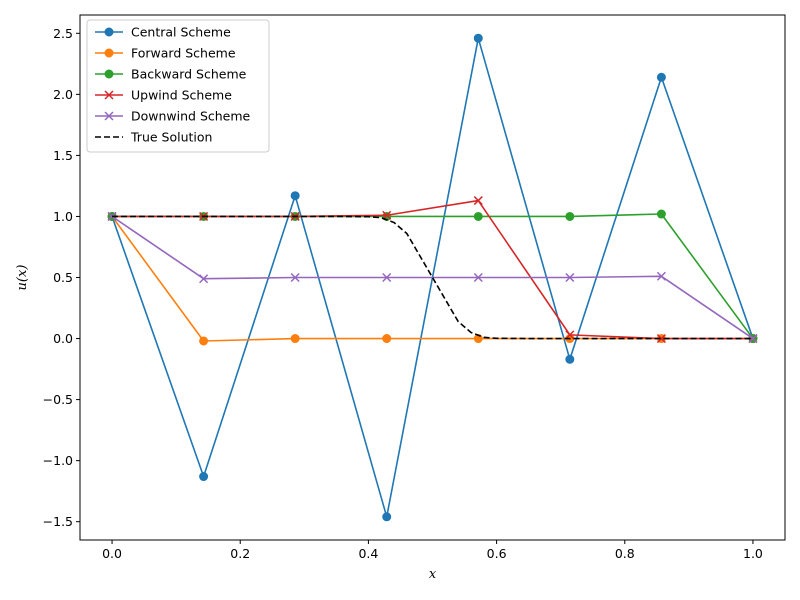  Describe the element at coordinates (63, 33) in the screenshot. I see `y-tick-label: 2.5` at that location.